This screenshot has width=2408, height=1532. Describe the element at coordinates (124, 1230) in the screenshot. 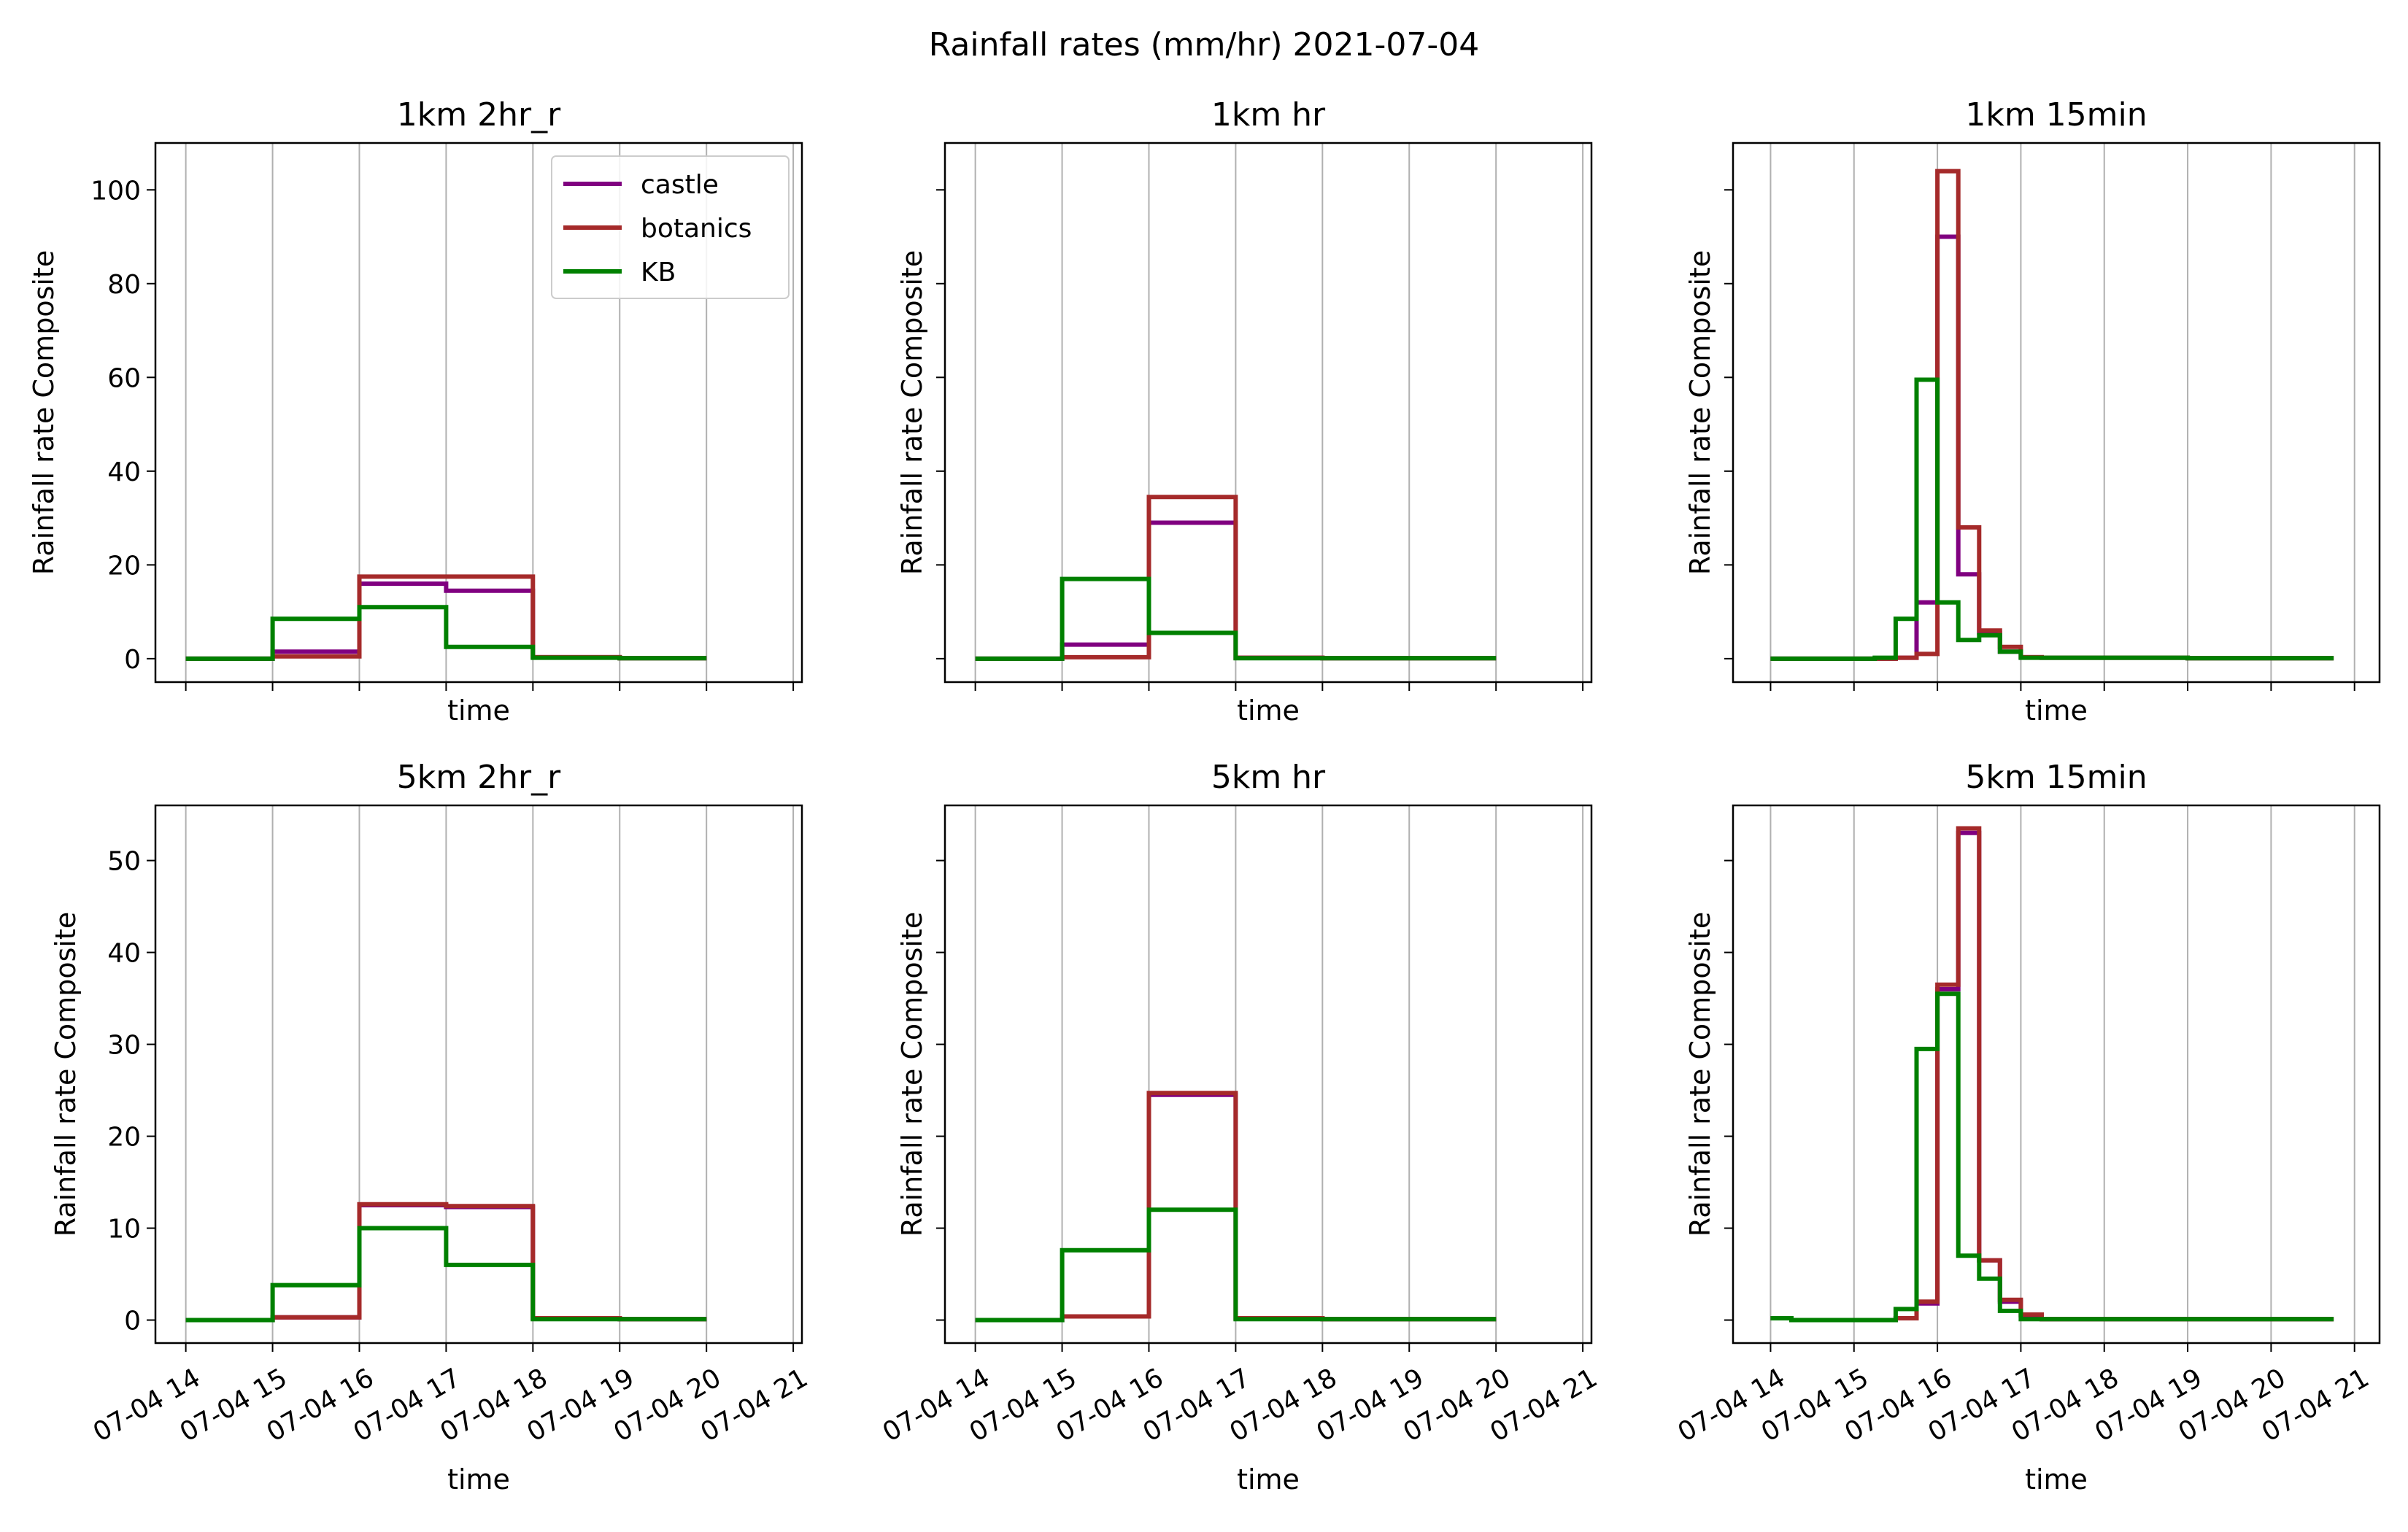

I see `y-tick-label: 10` at that location.